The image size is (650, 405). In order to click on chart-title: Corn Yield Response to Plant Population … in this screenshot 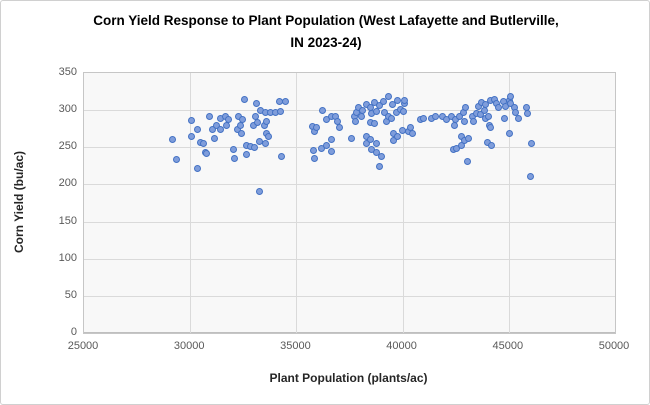, I will do `click(326, 31)`.